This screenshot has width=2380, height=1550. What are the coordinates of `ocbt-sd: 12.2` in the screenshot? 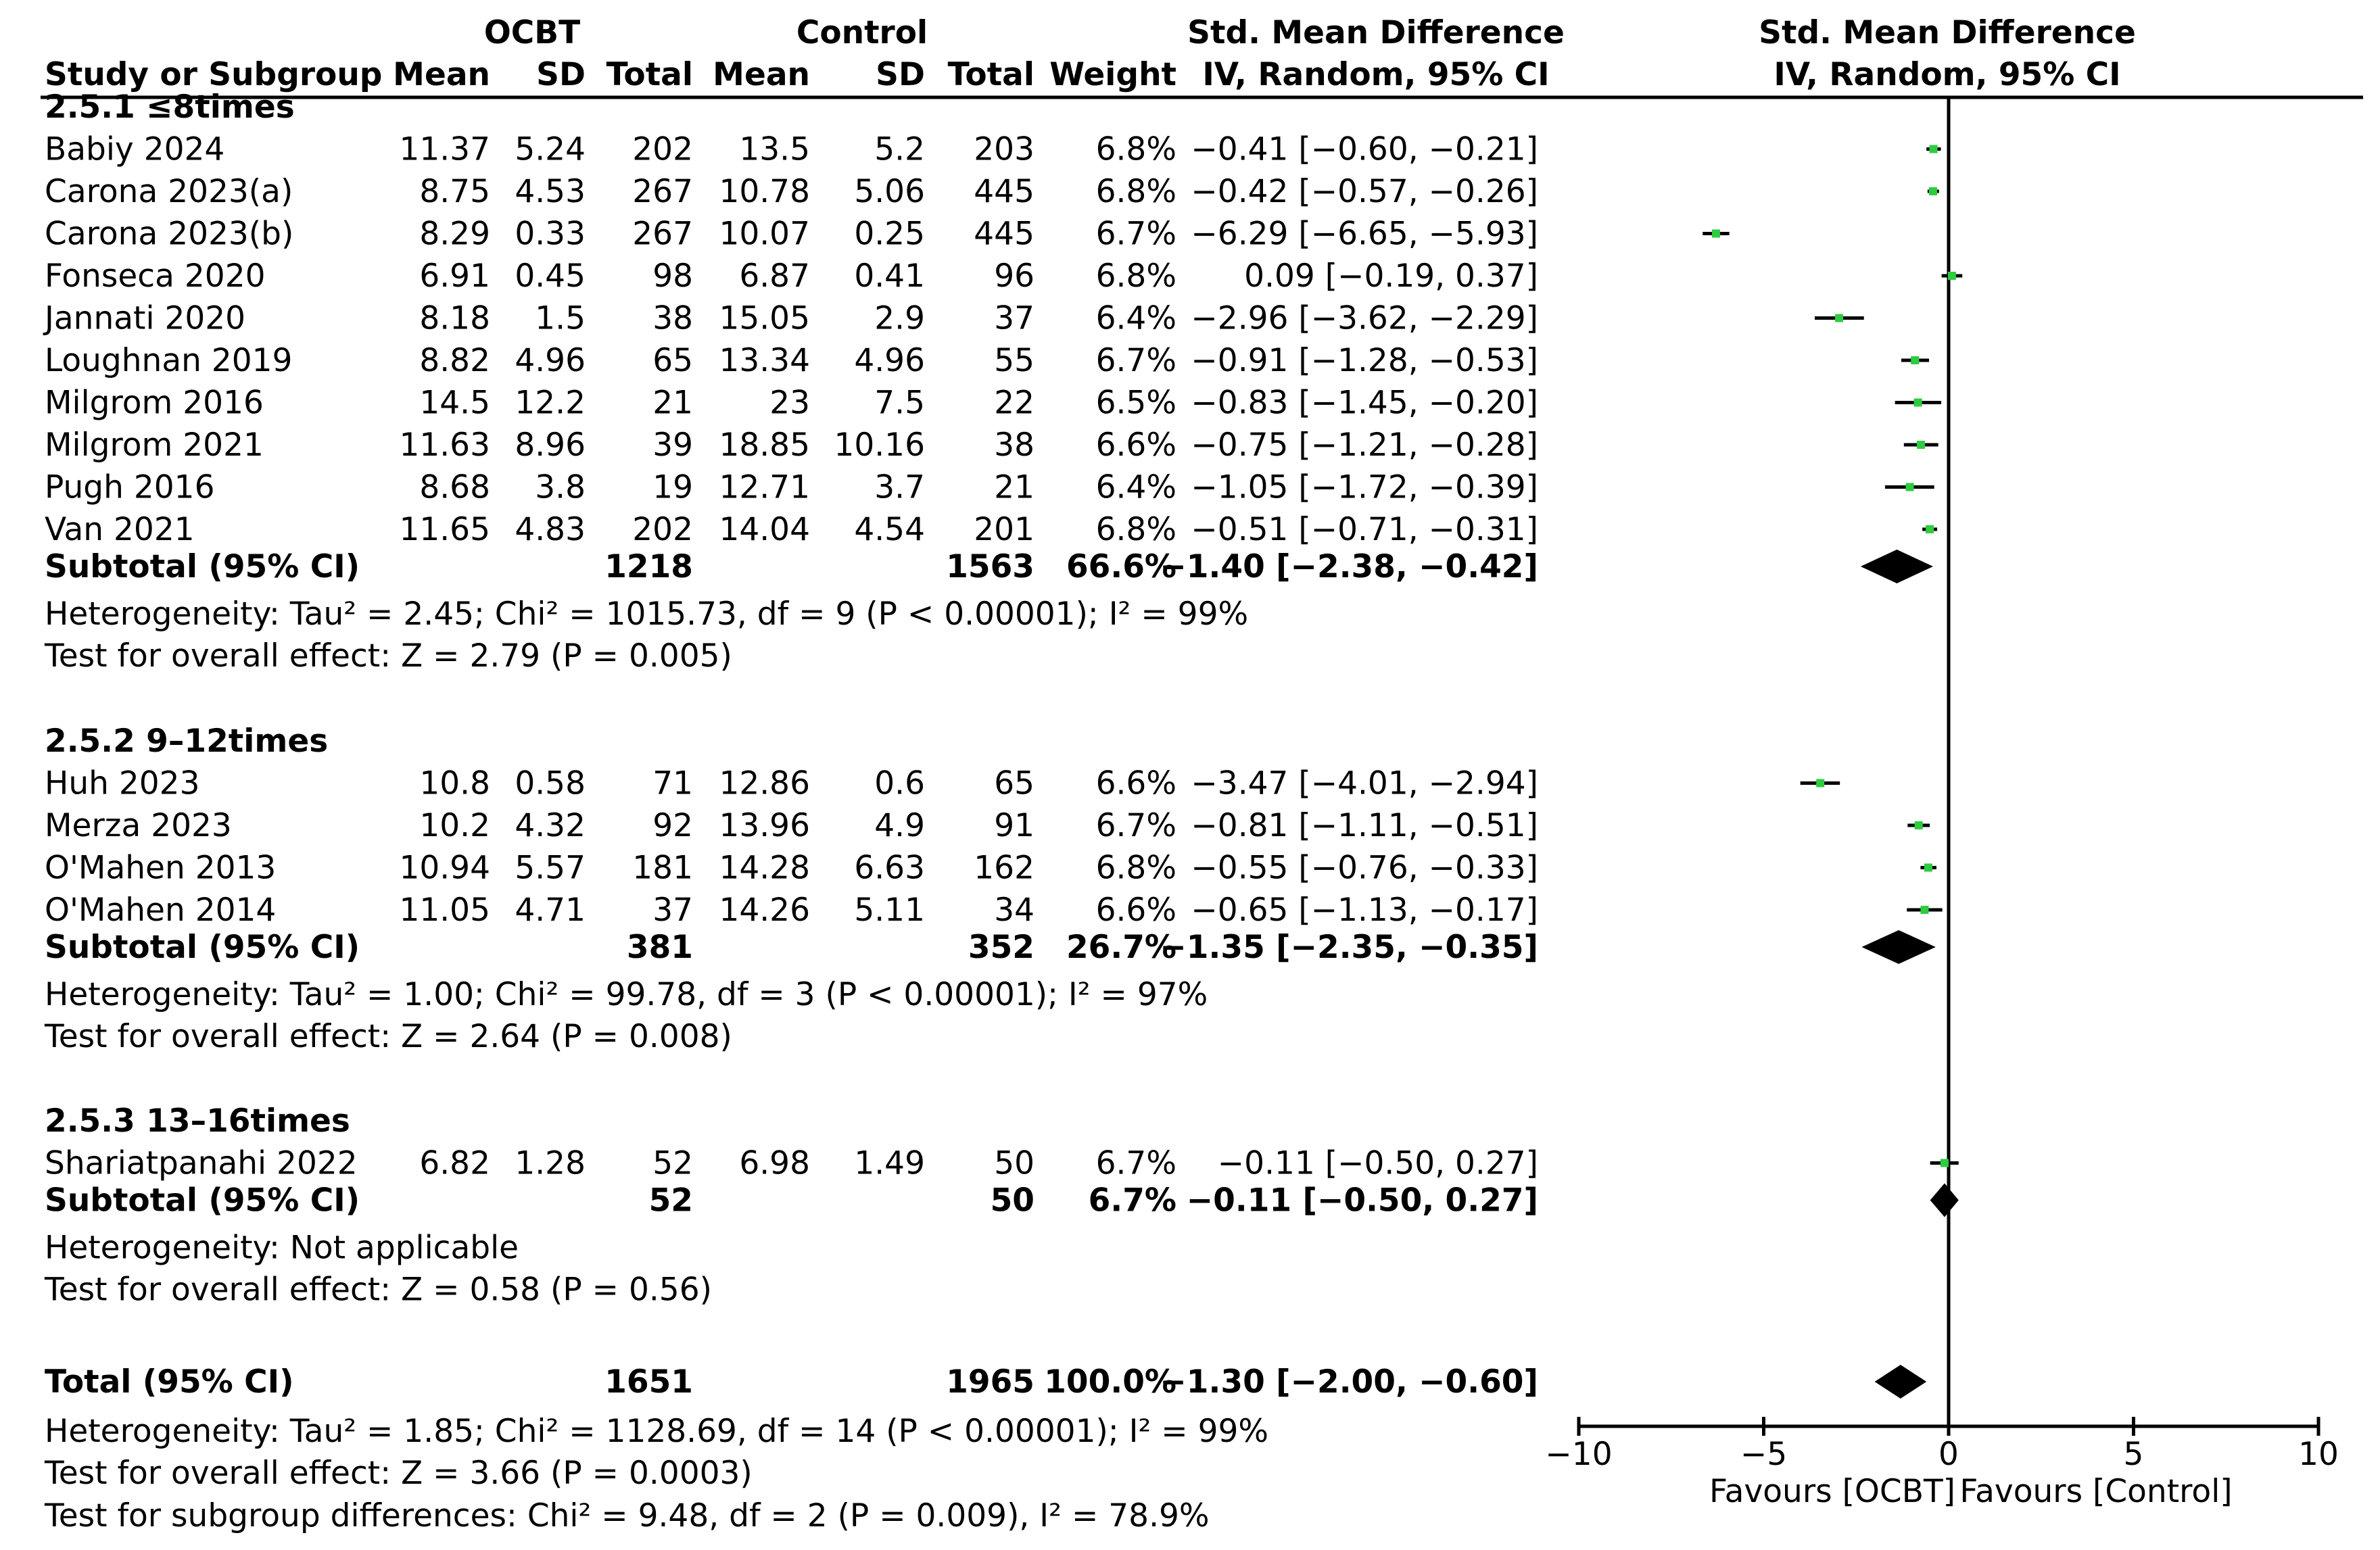 It's located at (551, 403).